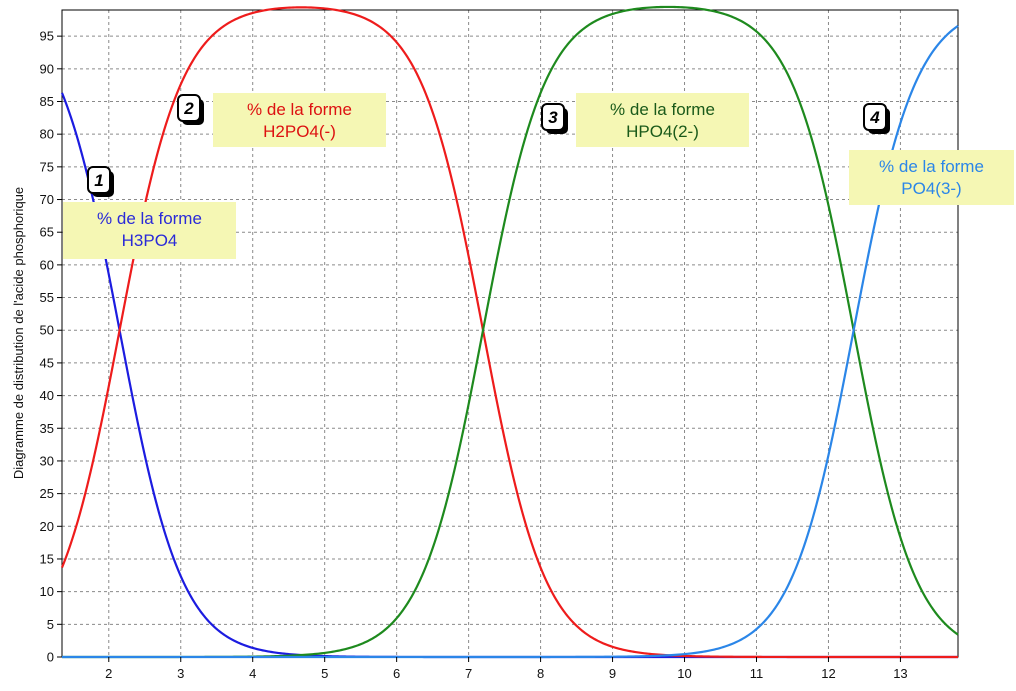 This screenshot has height=691, width=1016. I want to click on annotation-4: % de la forme PO4(3-) 4, so click(931, 154).